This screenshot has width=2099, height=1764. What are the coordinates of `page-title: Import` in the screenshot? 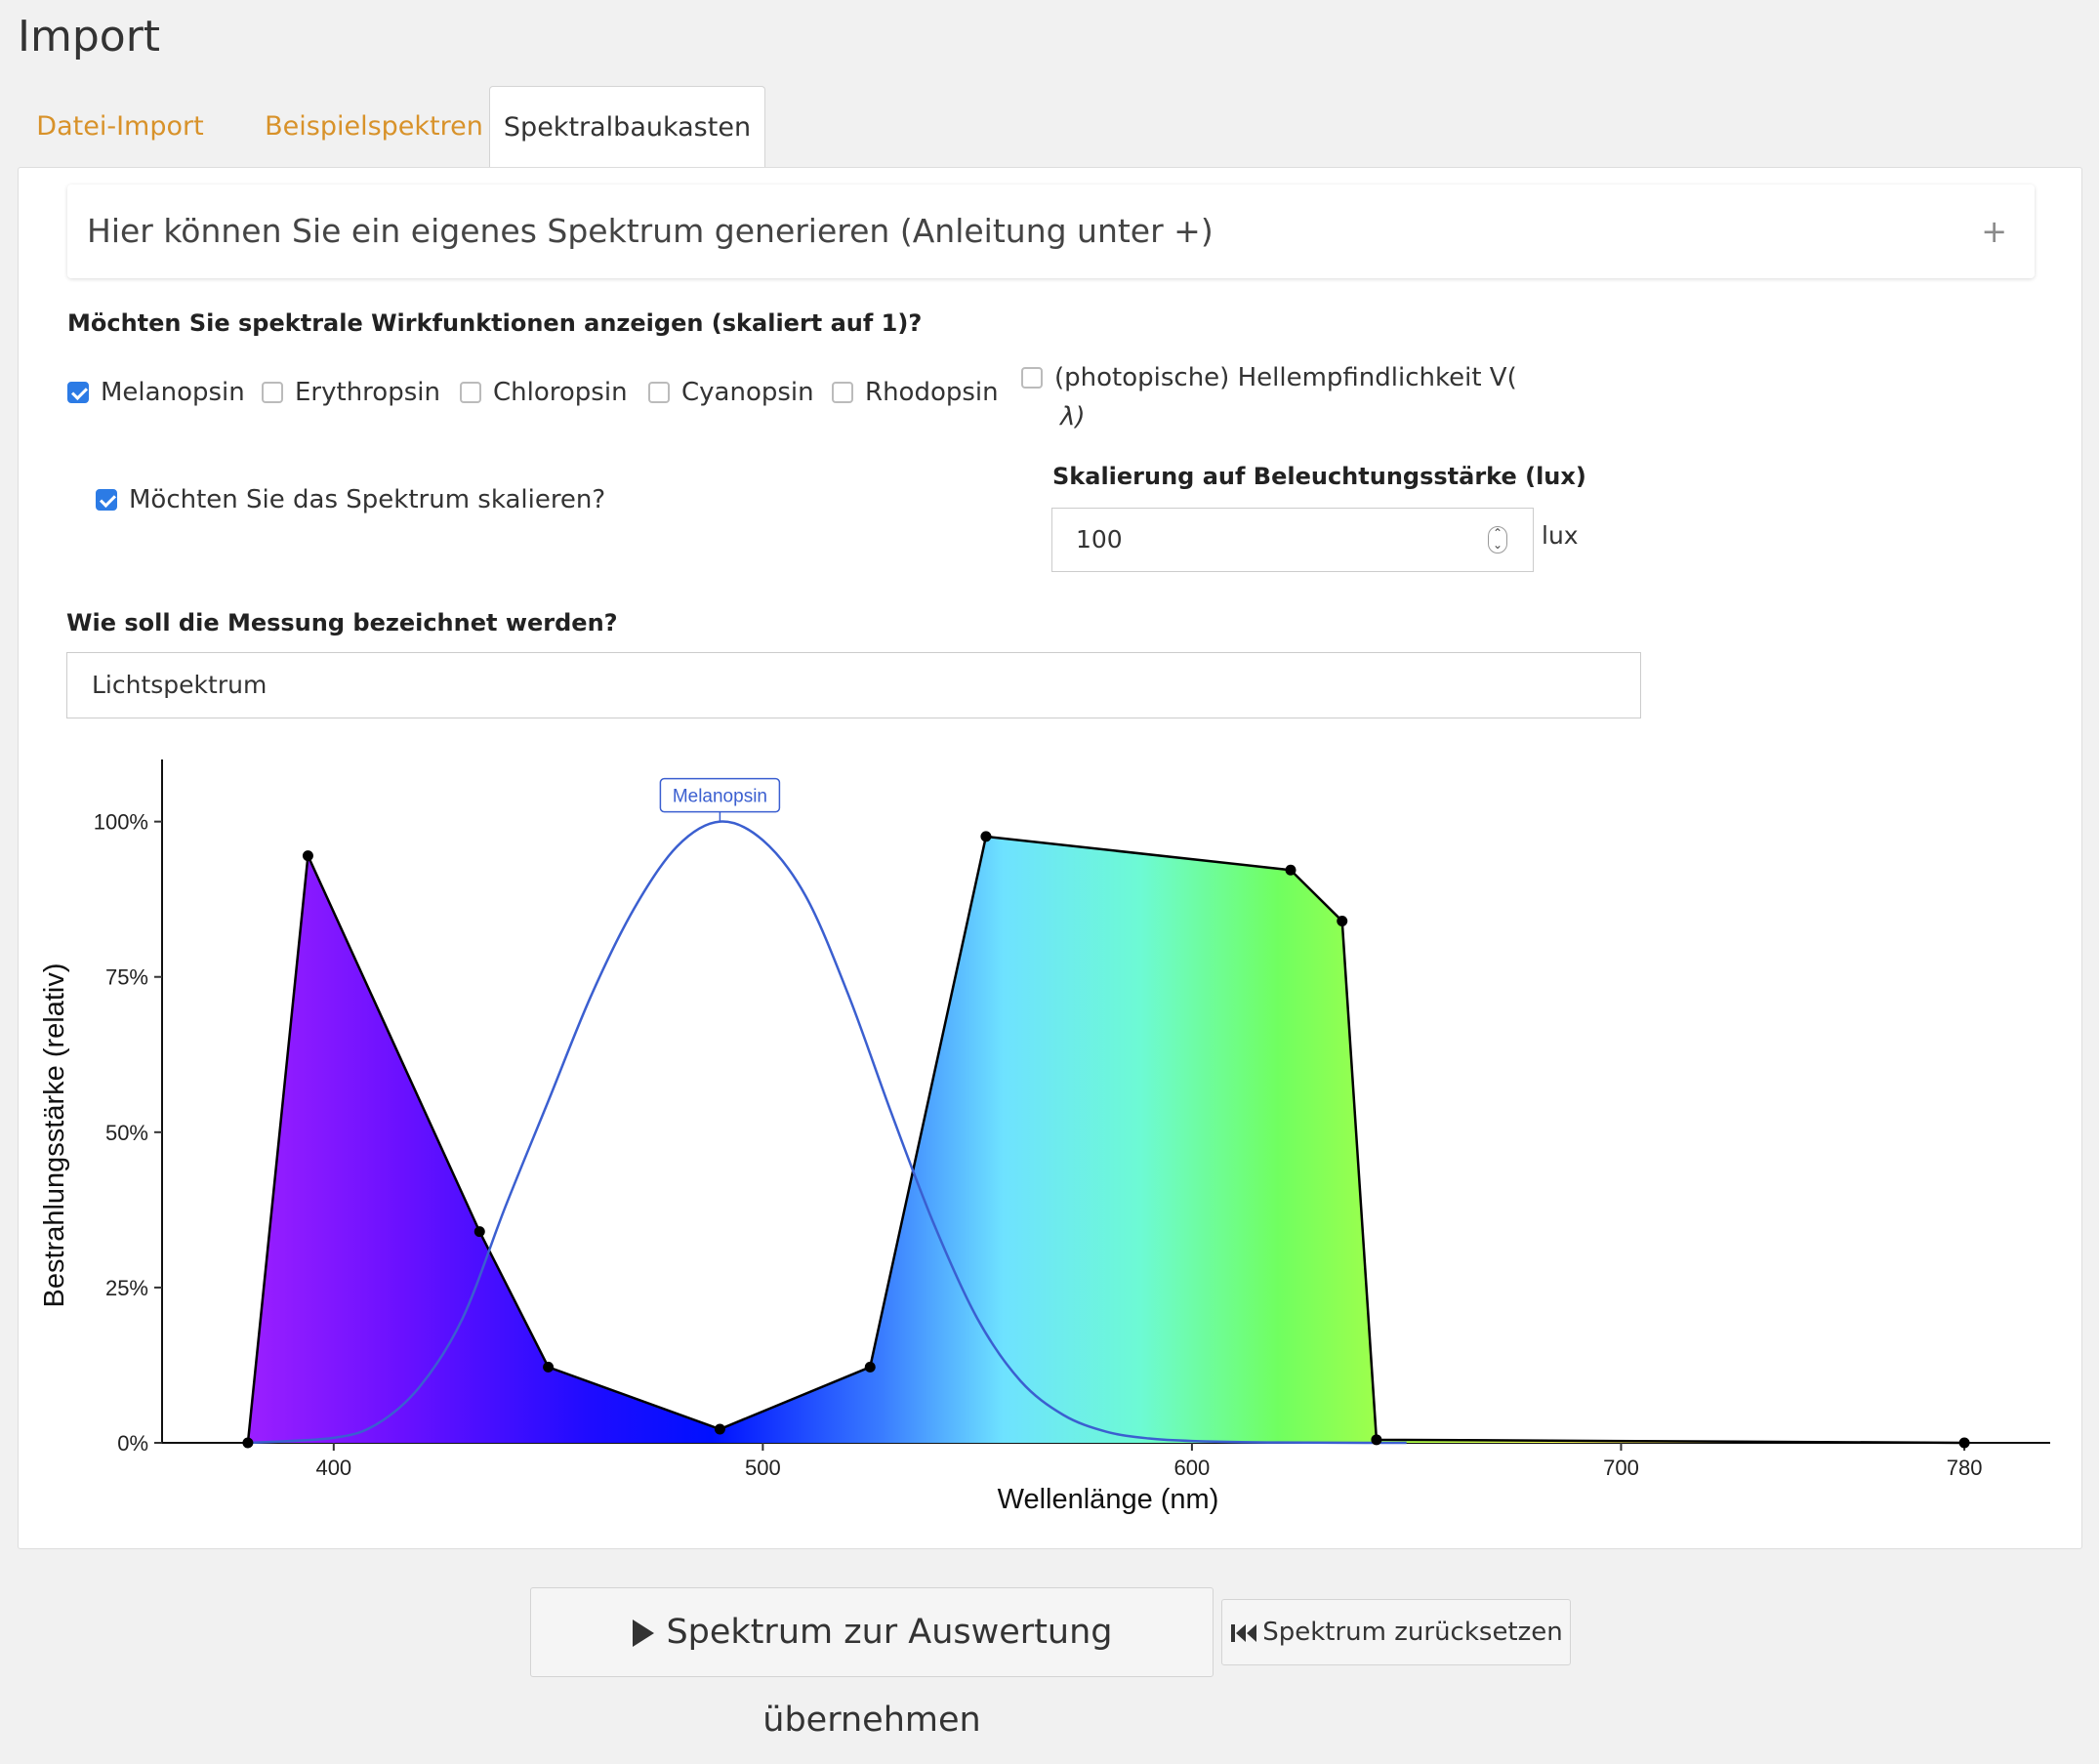 It's located at (89, 37).